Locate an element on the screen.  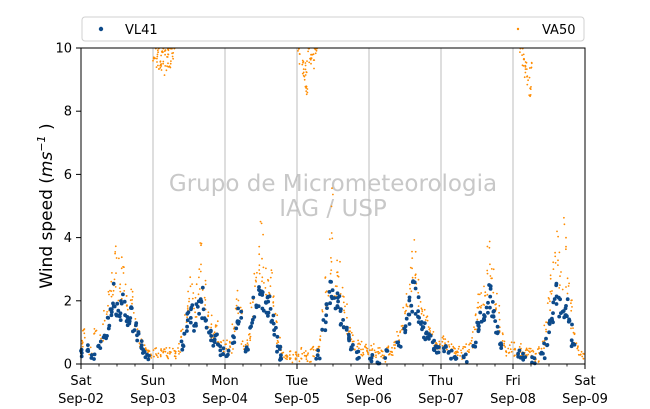
legend-marker-va50 is located at coordinates (518, 29).